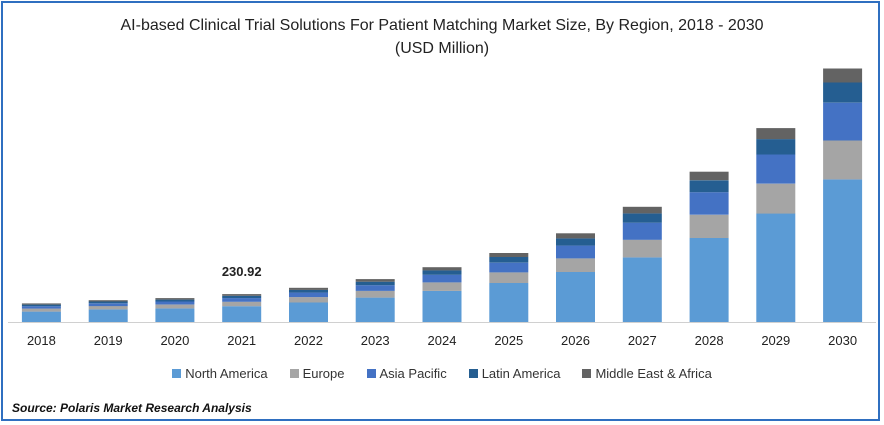 The width and height of the screenshot is (884, 425). I want to click on legend-label-2: Asia Pacific, so click(413, 373).